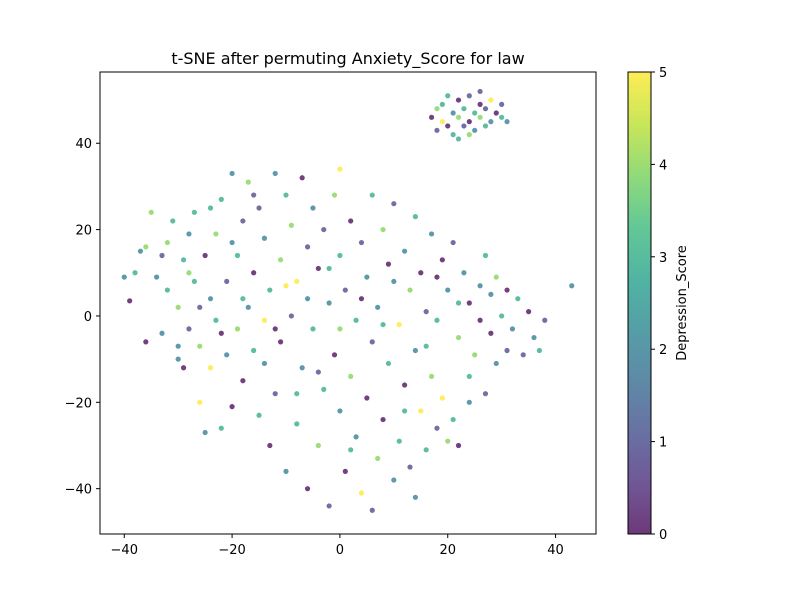 This screenshot has height=600, width=800. What do you see at coordinates (78, 403) in the screenshot?
I see `y-tick-label: −20` at bounding box center [78, 403].